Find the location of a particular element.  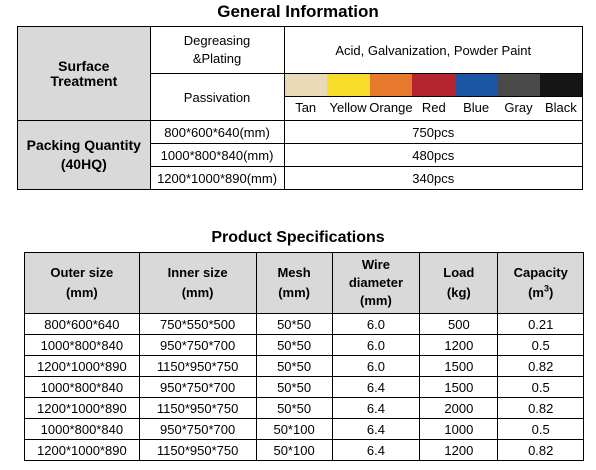

packing-qty: 480pcs is located at coordinates (433, 155).